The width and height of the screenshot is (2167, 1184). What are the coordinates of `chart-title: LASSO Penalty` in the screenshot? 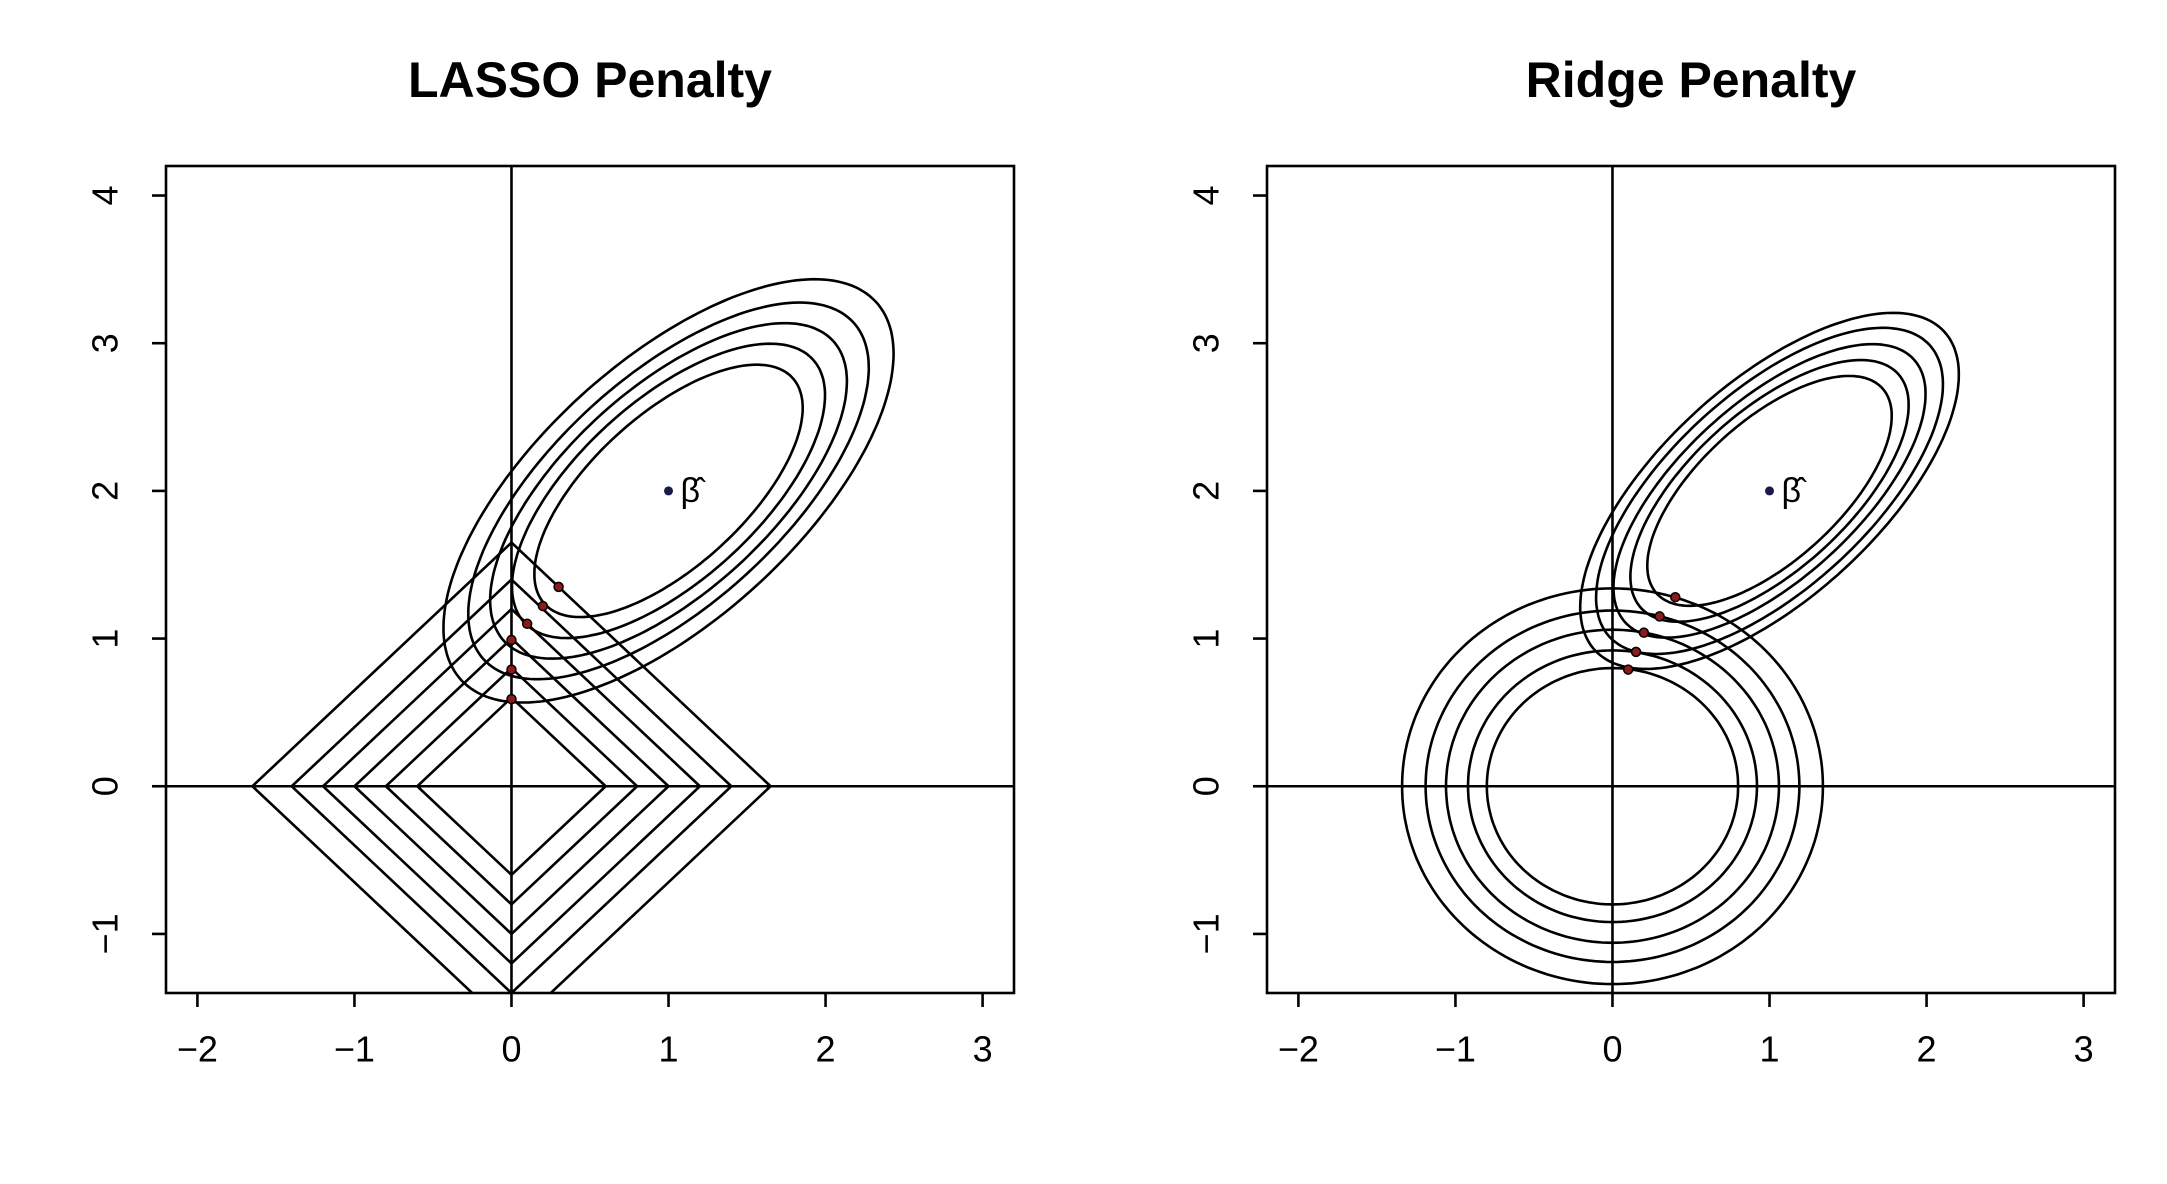 It's located at (590, 80).